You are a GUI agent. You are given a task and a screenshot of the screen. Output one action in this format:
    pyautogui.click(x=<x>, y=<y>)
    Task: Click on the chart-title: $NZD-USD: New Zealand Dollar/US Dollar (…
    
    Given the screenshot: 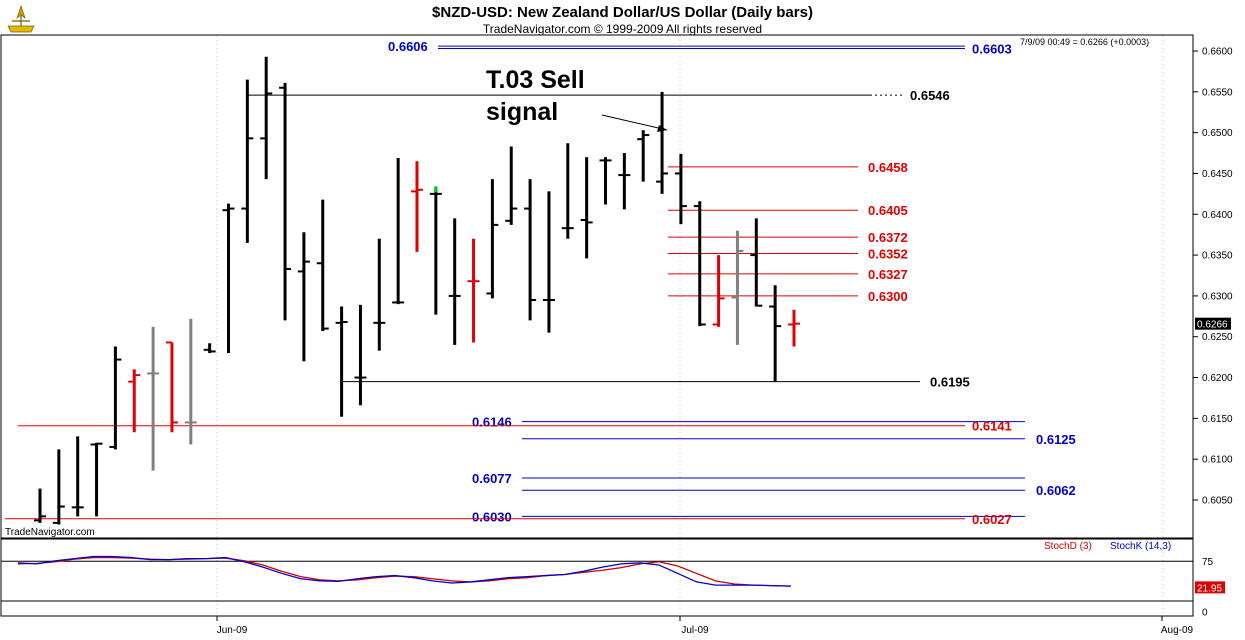 What is the action you would take?
    pyautogui.click(x=622, y=12)
    